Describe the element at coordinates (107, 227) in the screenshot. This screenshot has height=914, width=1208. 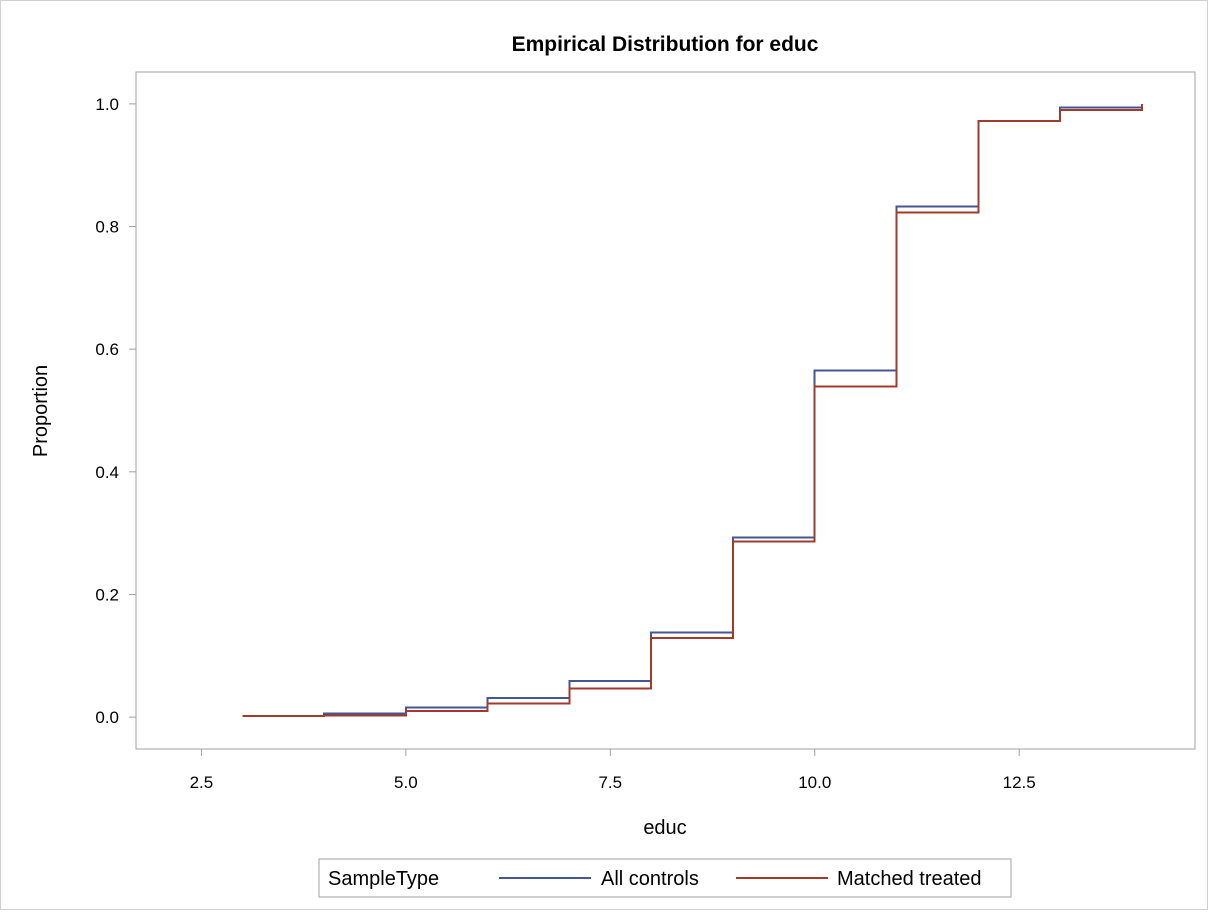
I see `y-tick-label: 0.8` at that location.